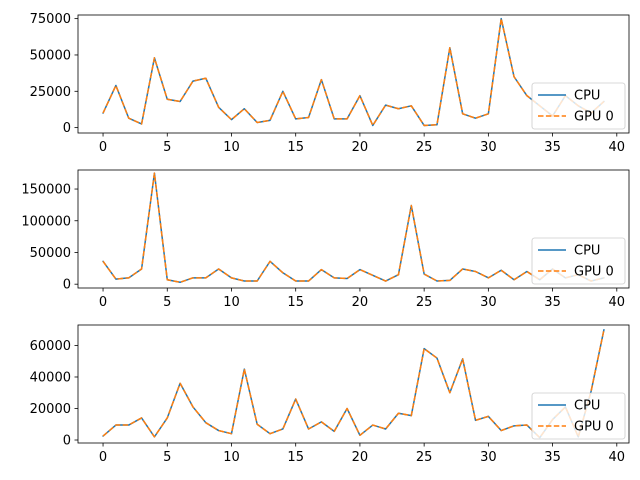  What do you see at coordinates (50, 92) in the screenshot?
I see `y-tick-label: 25000` at bounding box center [50, 92].